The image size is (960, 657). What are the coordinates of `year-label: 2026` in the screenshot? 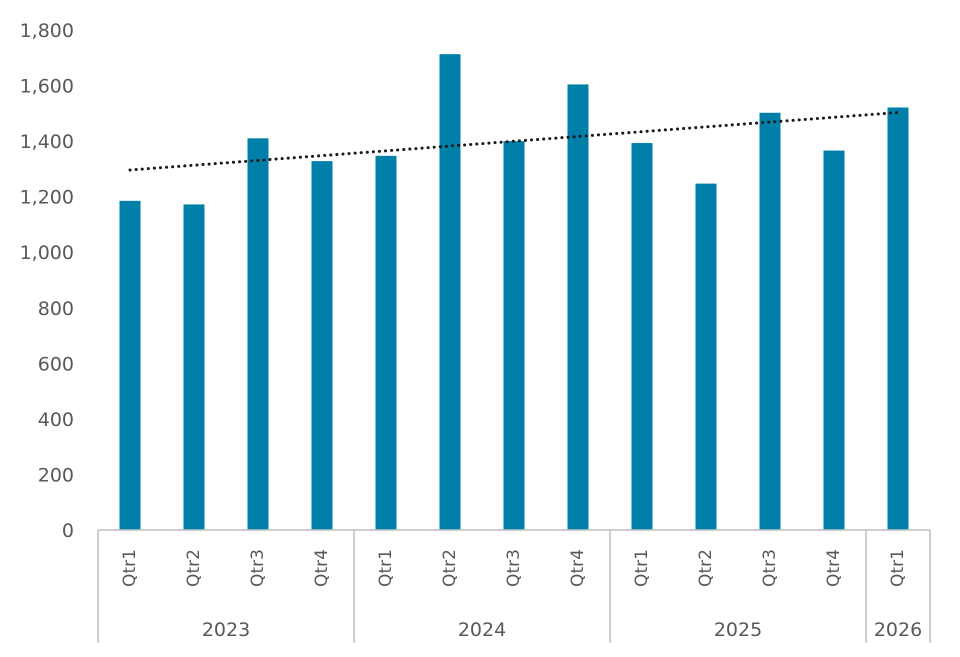 It's located at (898, 630).